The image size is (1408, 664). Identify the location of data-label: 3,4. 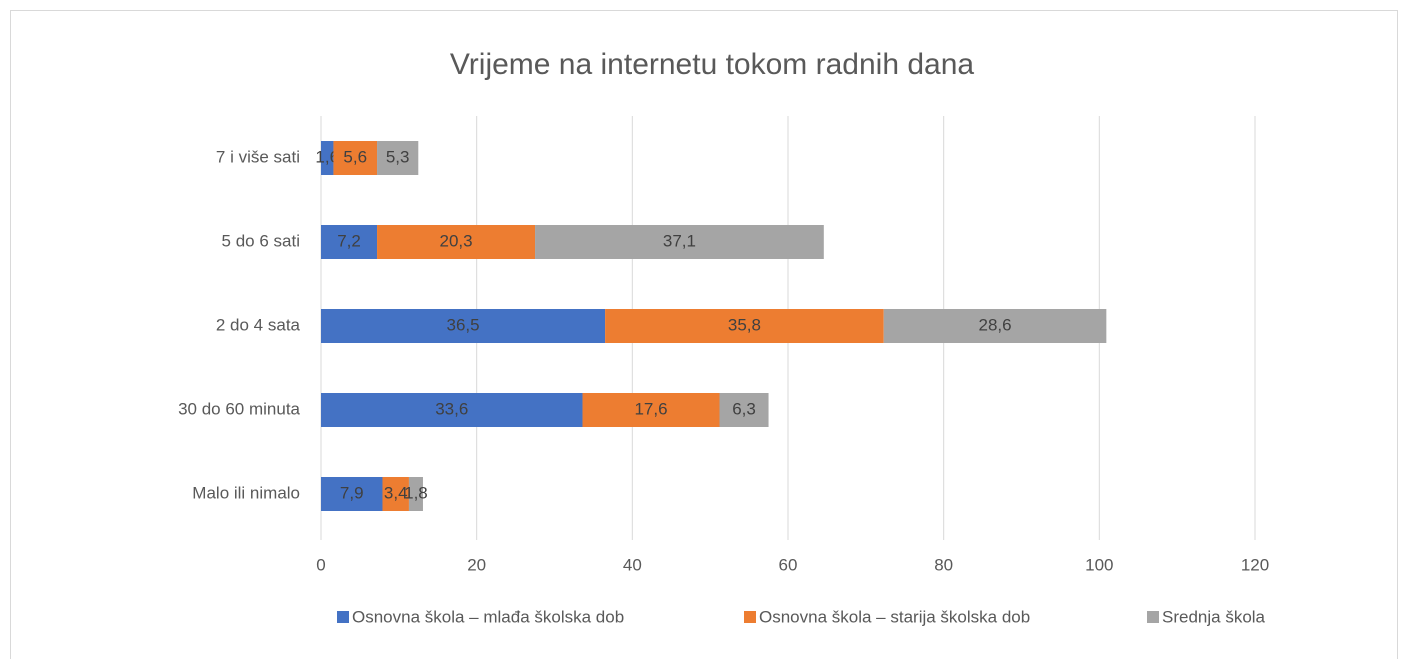
(396, 492).